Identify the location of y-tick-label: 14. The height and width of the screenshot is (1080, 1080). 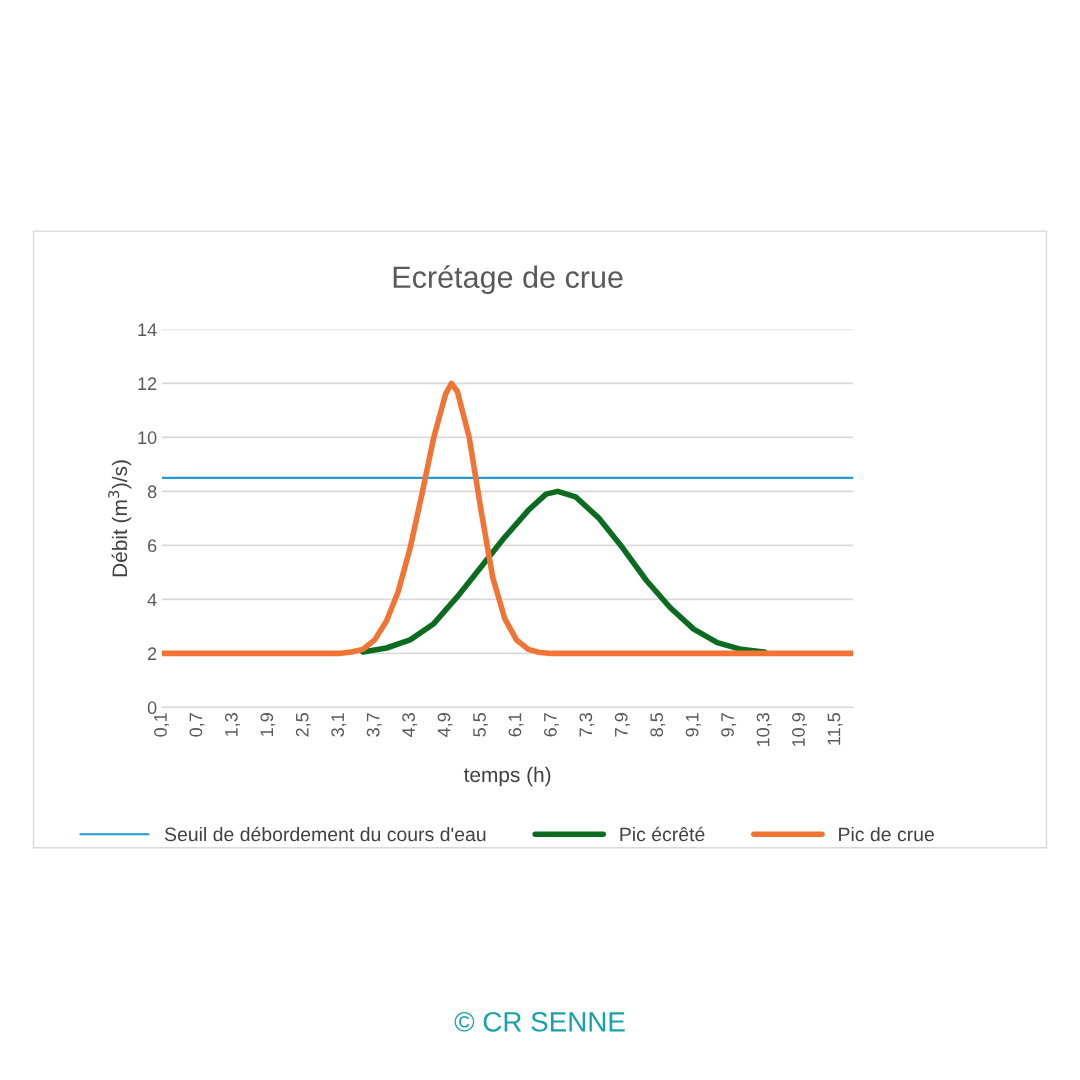
(147, 329).